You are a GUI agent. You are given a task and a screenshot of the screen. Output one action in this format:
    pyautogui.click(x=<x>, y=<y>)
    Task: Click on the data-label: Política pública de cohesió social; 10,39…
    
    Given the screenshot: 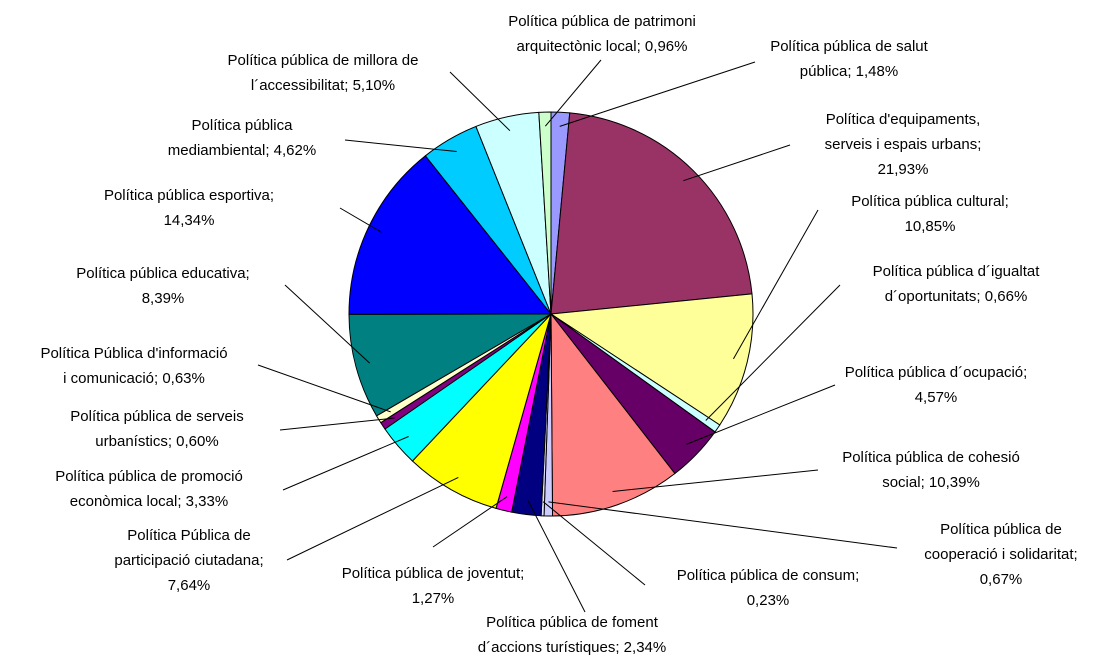 What is the action you would take?
    pyautogui.click(x=931, y=470)
    